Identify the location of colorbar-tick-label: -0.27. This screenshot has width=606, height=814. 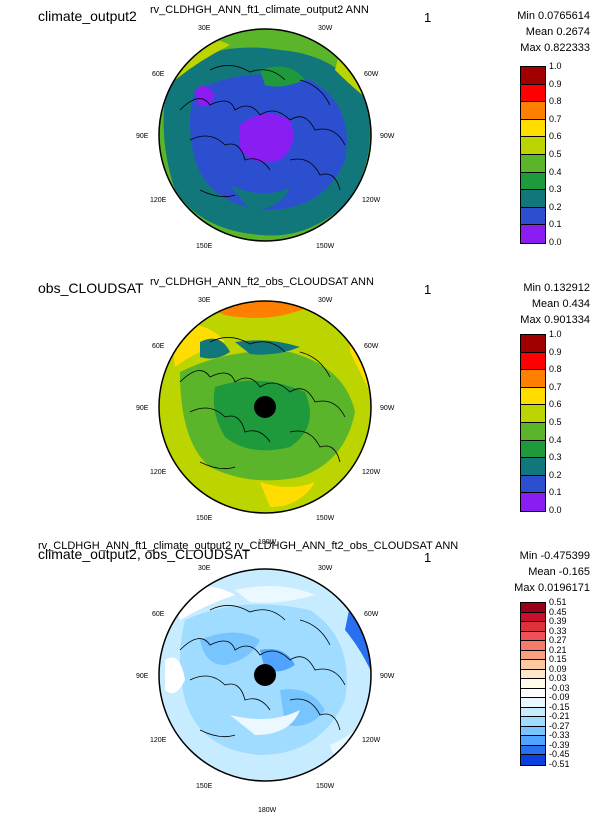
(559, 725).